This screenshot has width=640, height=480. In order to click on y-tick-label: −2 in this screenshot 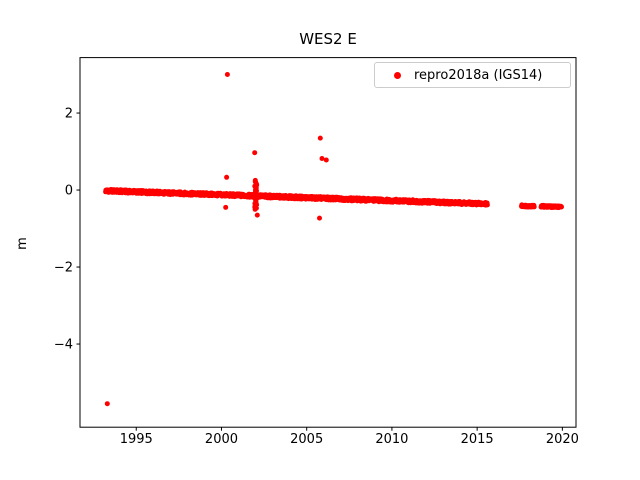, I will do `click(63, 268)`.